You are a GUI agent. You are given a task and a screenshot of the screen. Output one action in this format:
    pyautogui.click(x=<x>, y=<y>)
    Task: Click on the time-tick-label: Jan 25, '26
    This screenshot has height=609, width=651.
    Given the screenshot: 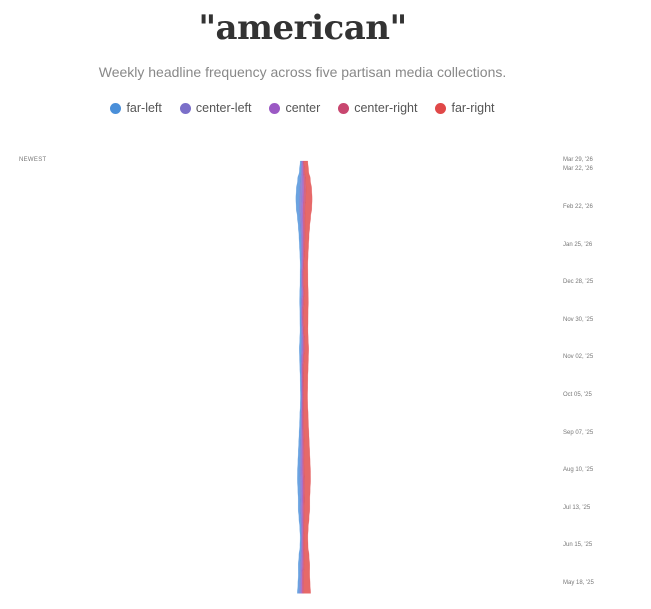 What is the action you would take?
    pyautogui.click(x=578, y=244)
    